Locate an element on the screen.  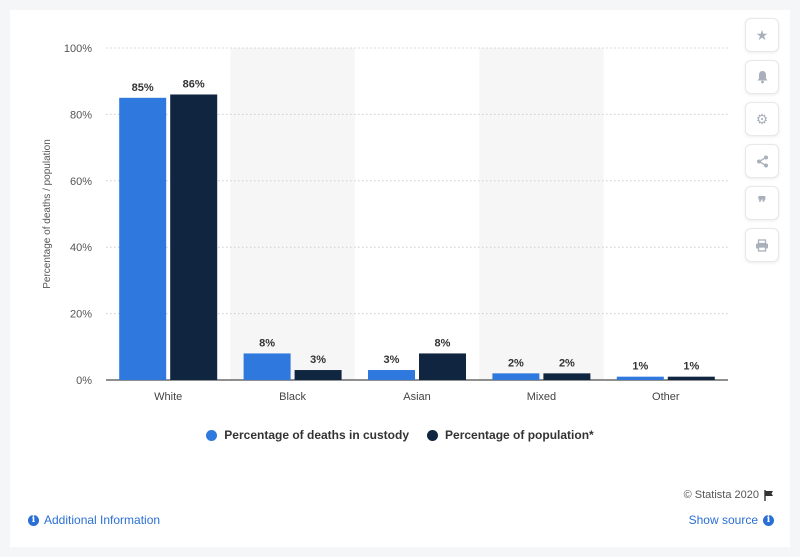
bar-population-other is located at coordinates (691, 378).